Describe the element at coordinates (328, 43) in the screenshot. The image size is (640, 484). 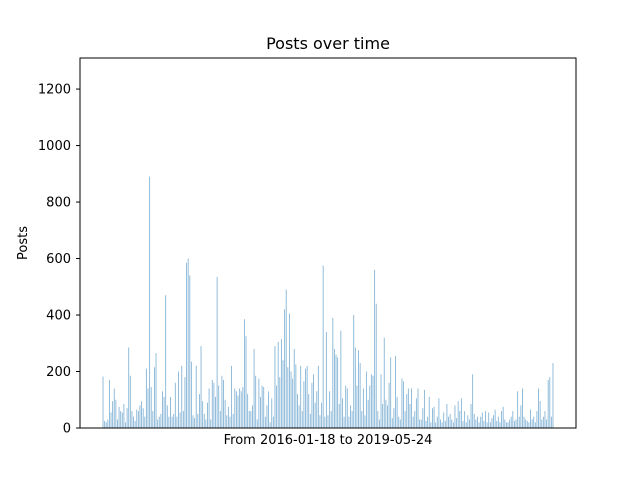
I see `chart-title: Posts over time` at that location.